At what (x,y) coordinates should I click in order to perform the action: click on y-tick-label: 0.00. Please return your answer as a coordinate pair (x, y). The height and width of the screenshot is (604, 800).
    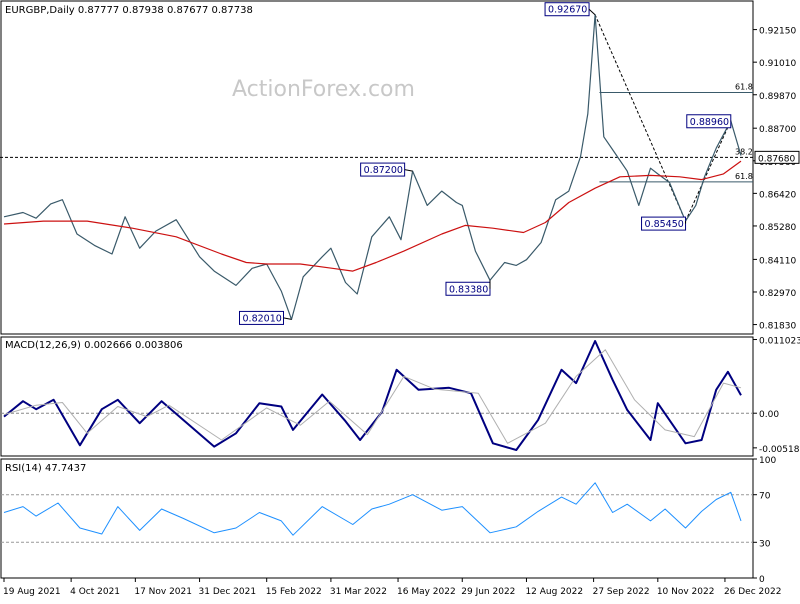
    Looking at the image, I should click on (769, 415).